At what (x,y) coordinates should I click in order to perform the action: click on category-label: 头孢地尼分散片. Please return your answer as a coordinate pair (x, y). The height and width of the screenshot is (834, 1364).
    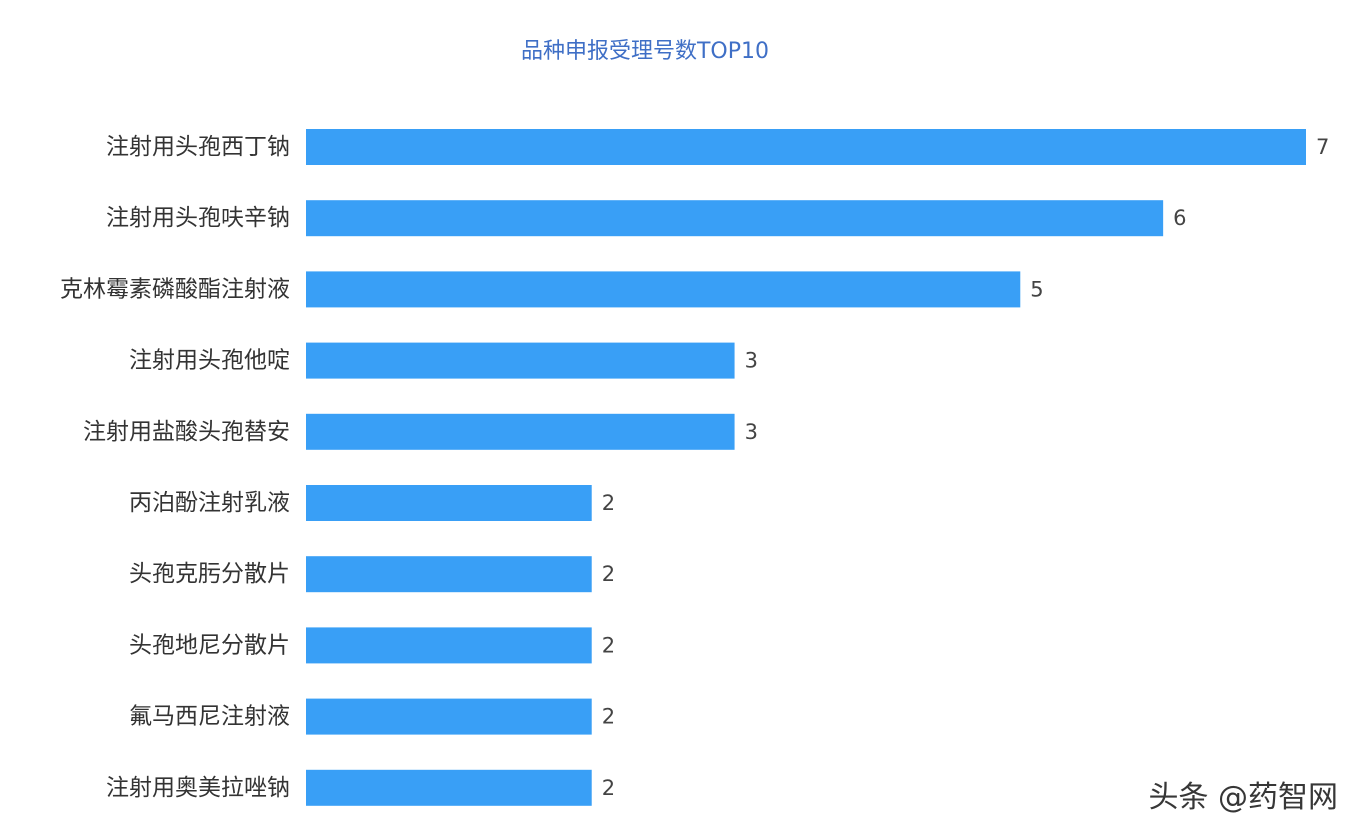
    Looking at the image, I should click on (209, 645).